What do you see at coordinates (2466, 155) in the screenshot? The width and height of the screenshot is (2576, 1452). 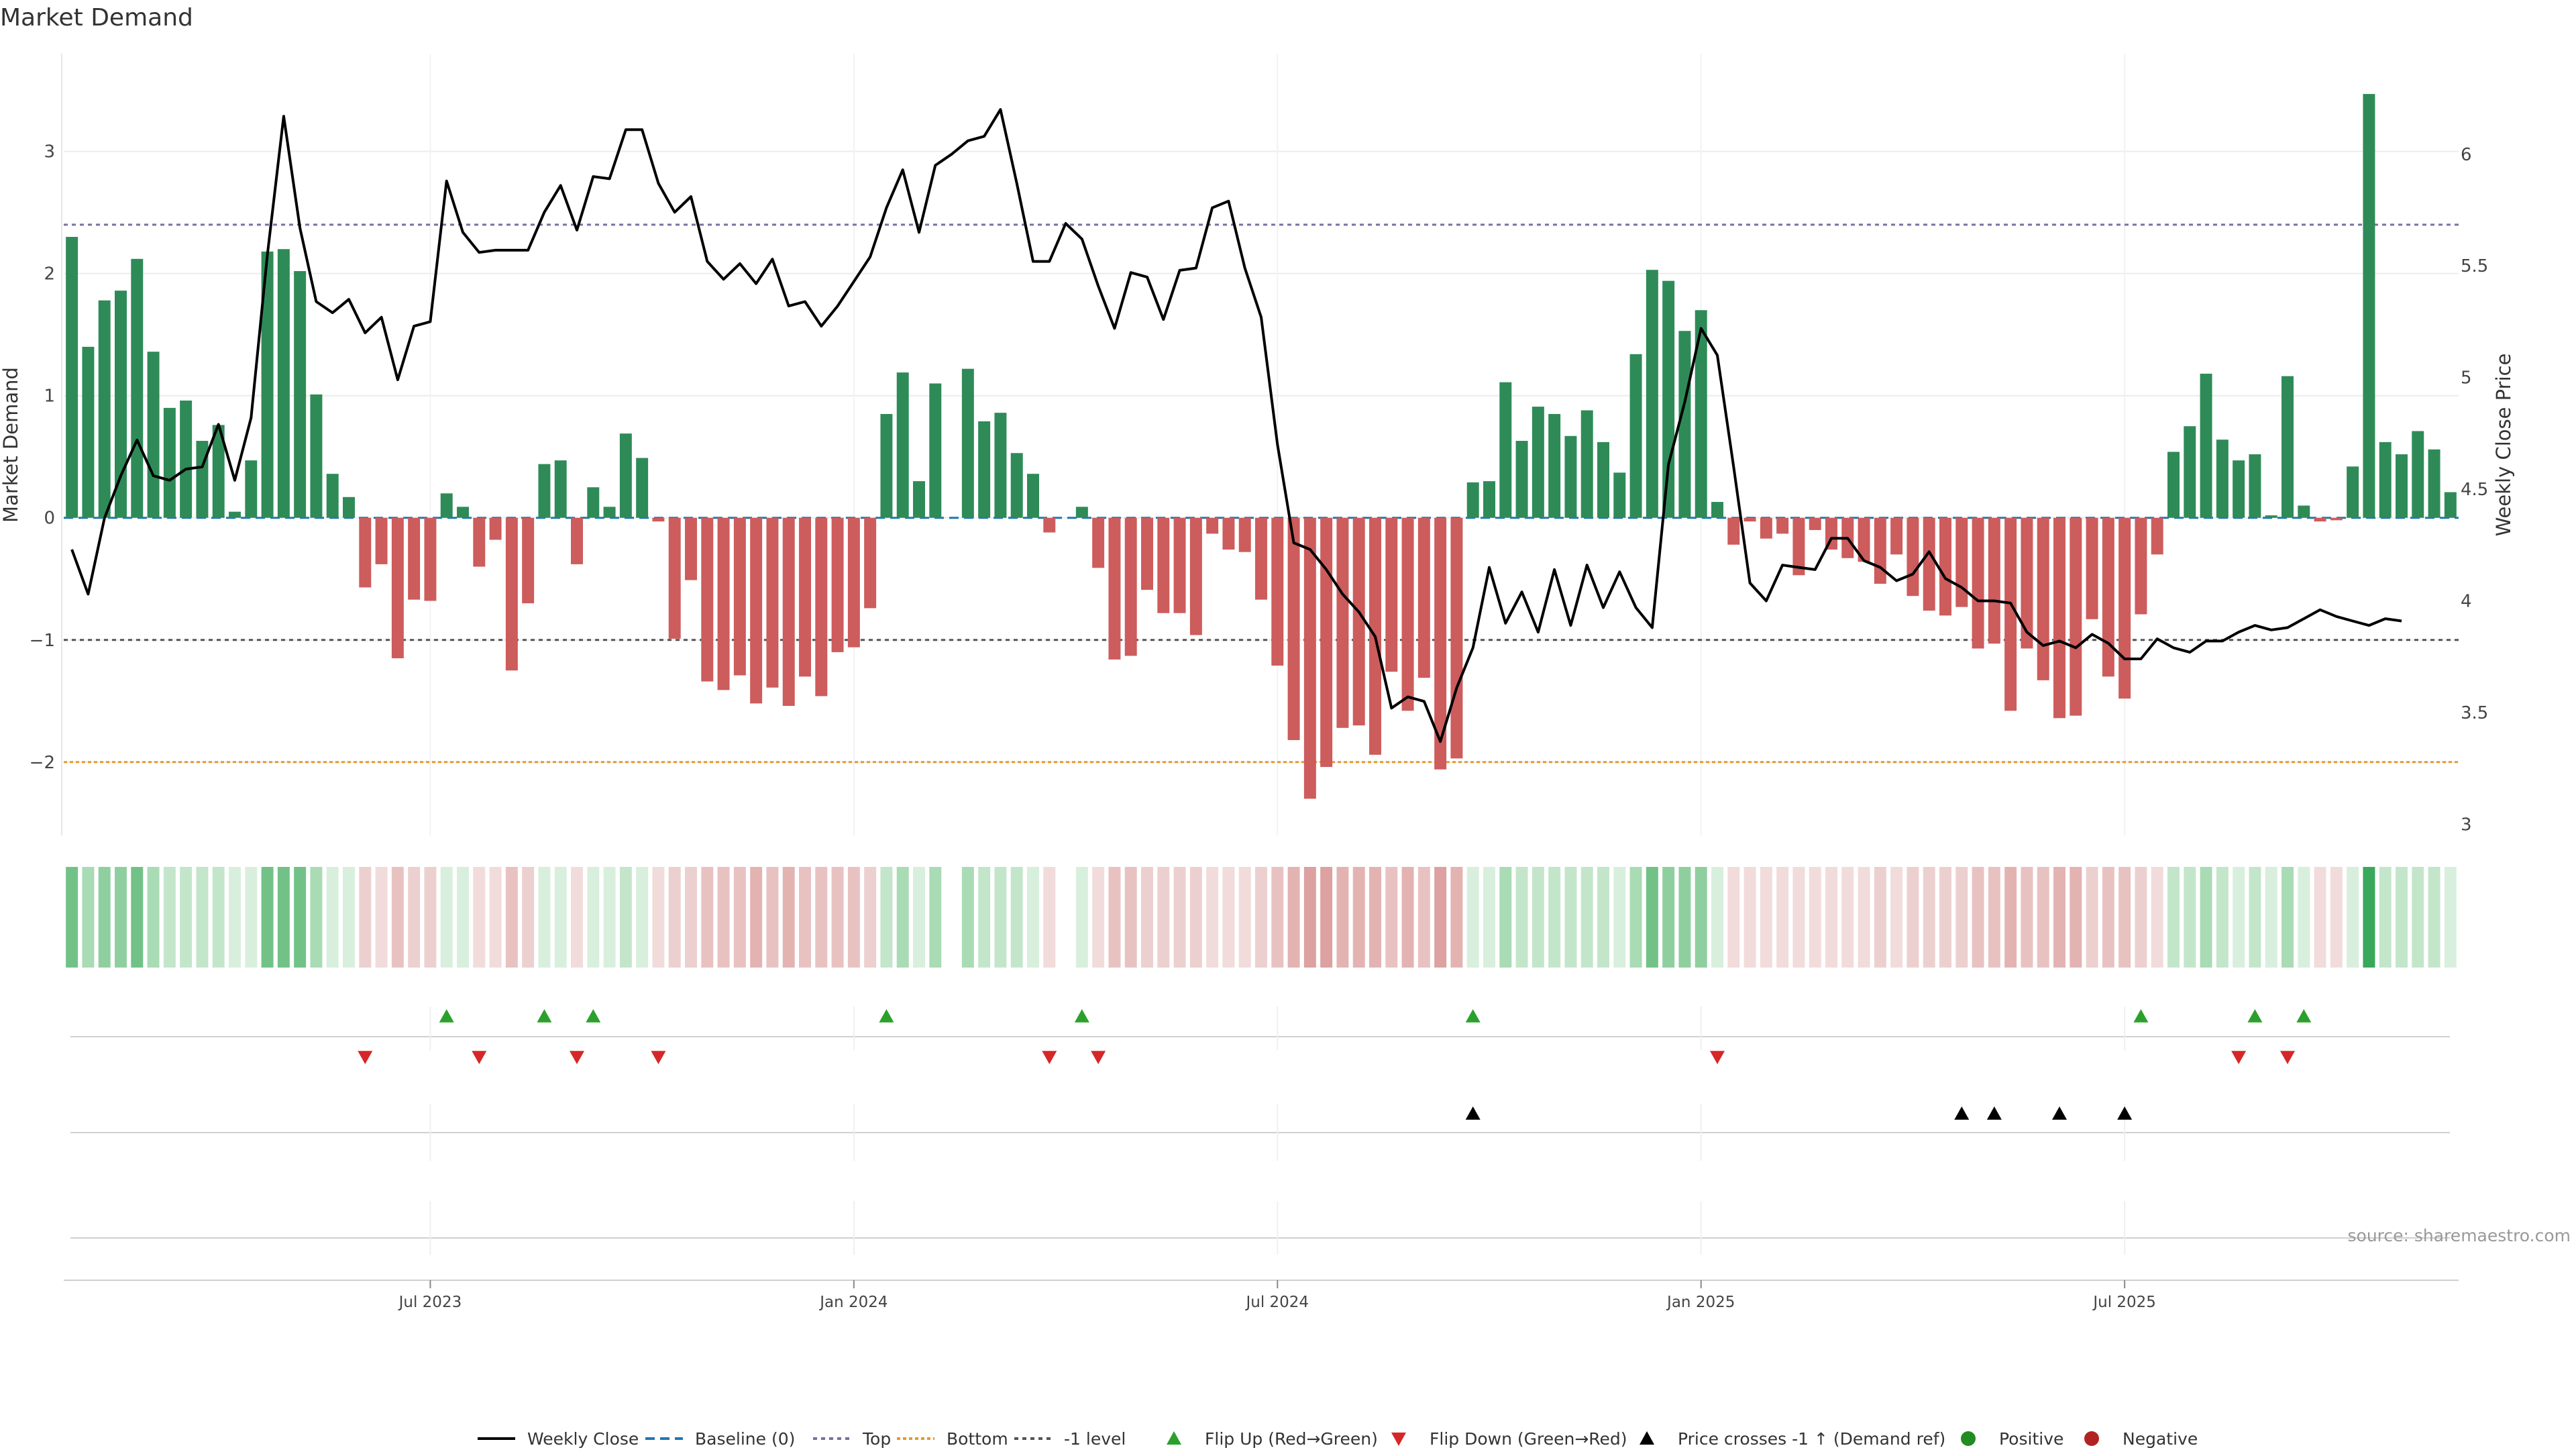 I see `y-tick-label-right: 6` at bounding box center [2466, 155].